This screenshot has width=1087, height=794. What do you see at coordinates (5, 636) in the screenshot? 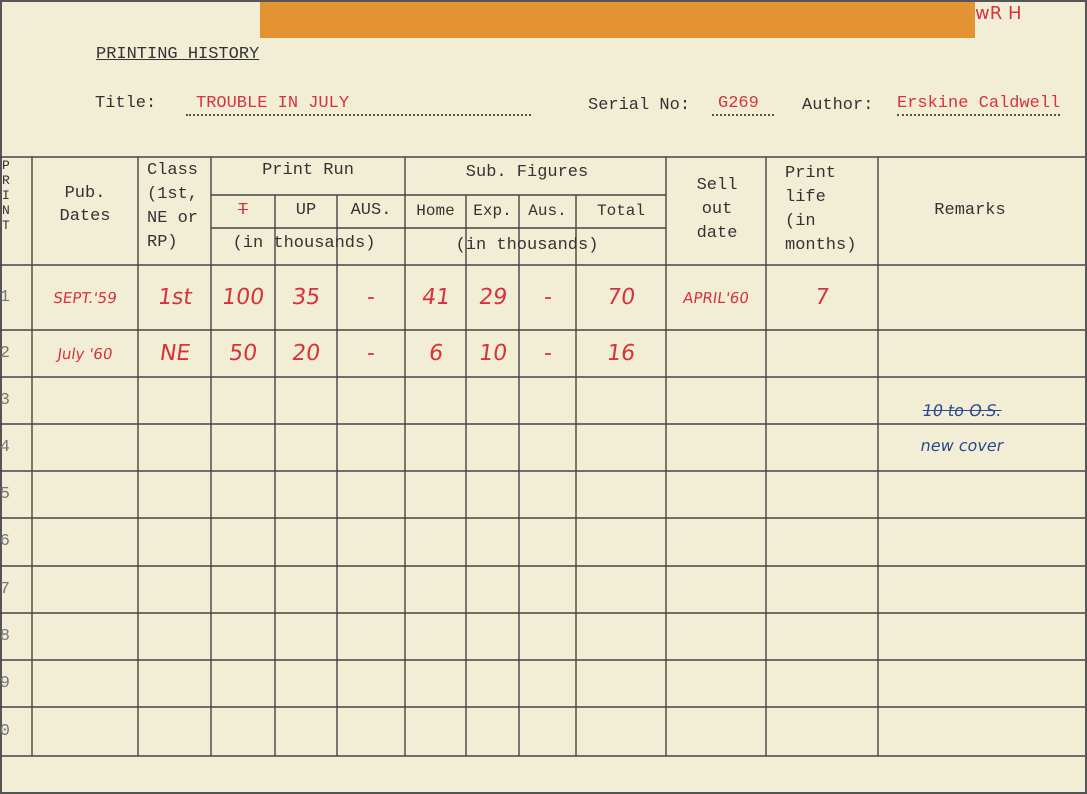
I see `row-number: 8` at bounding box center [5, 636].